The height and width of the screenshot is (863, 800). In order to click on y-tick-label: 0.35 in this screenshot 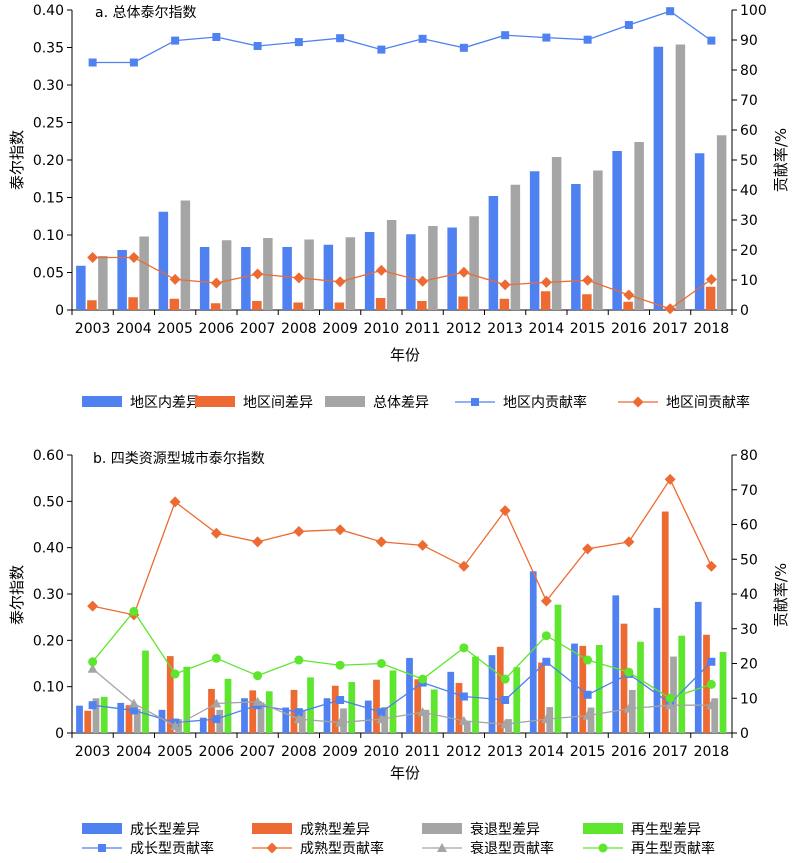, I will do `click(48, 49)`.